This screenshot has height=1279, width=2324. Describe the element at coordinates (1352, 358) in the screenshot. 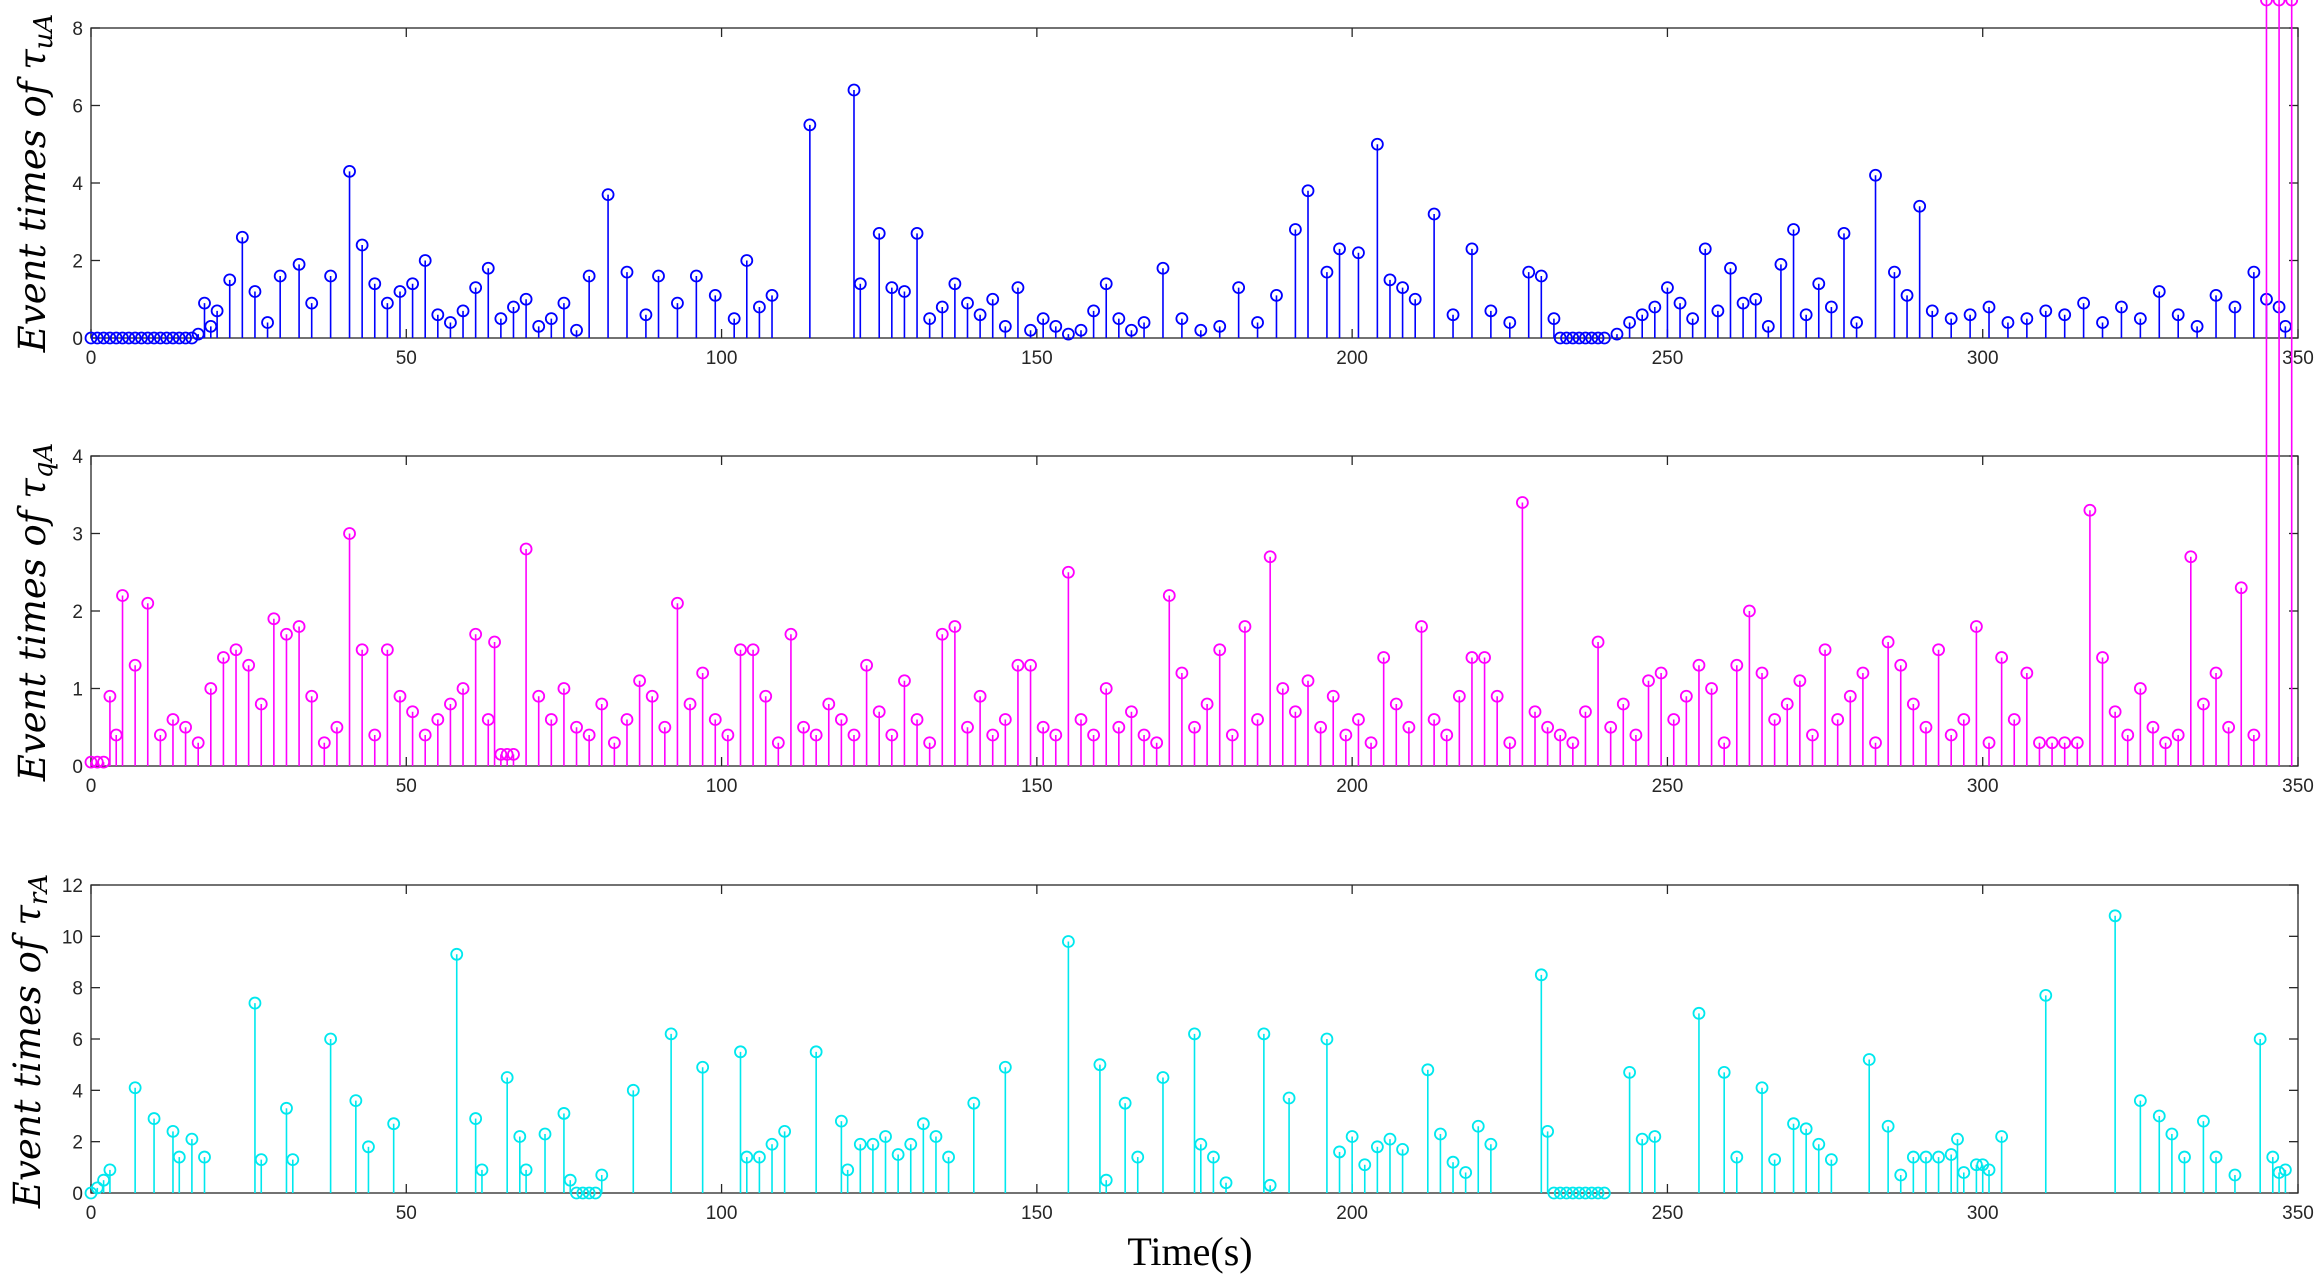

I see `x-tick-label: 200` at that location.